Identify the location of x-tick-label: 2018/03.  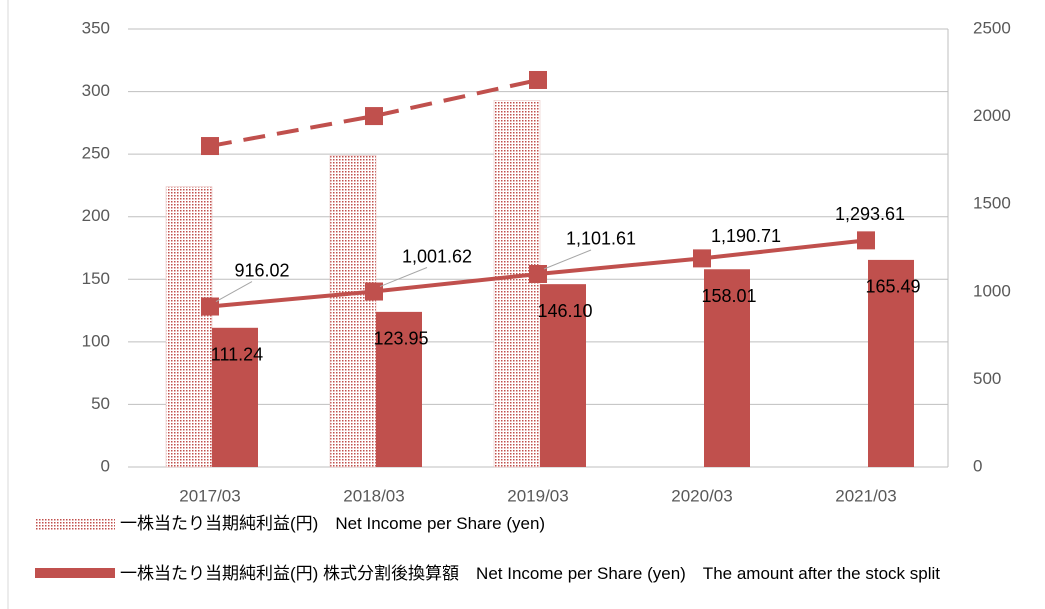
(373, 495).